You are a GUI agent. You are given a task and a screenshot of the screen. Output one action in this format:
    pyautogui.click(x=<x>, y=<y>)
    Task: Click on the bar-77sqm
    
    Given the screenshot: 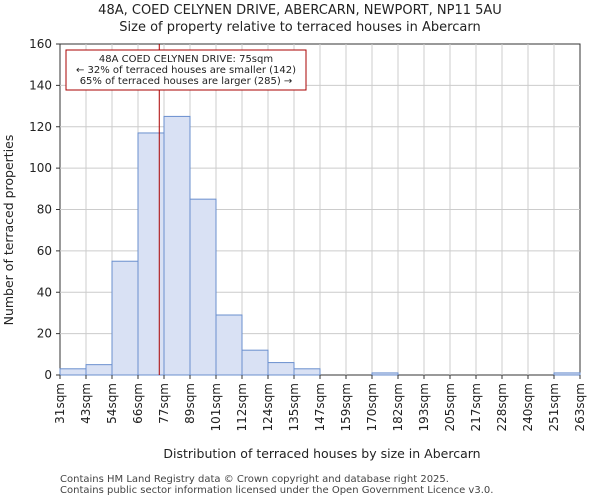 What is the action you would take?
    pyautogui.click(x=177, y=245)
    